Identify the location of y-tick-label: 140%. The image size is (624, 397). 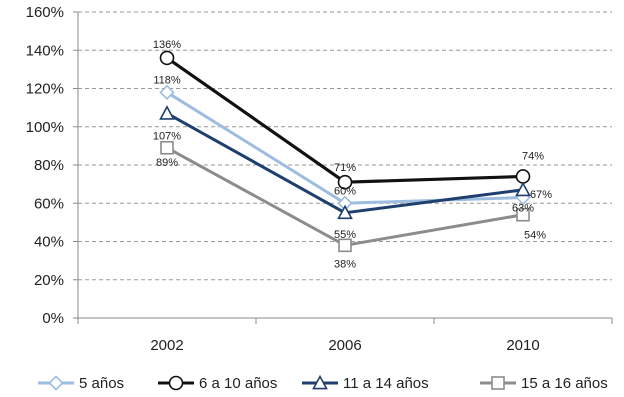
(45, 50).